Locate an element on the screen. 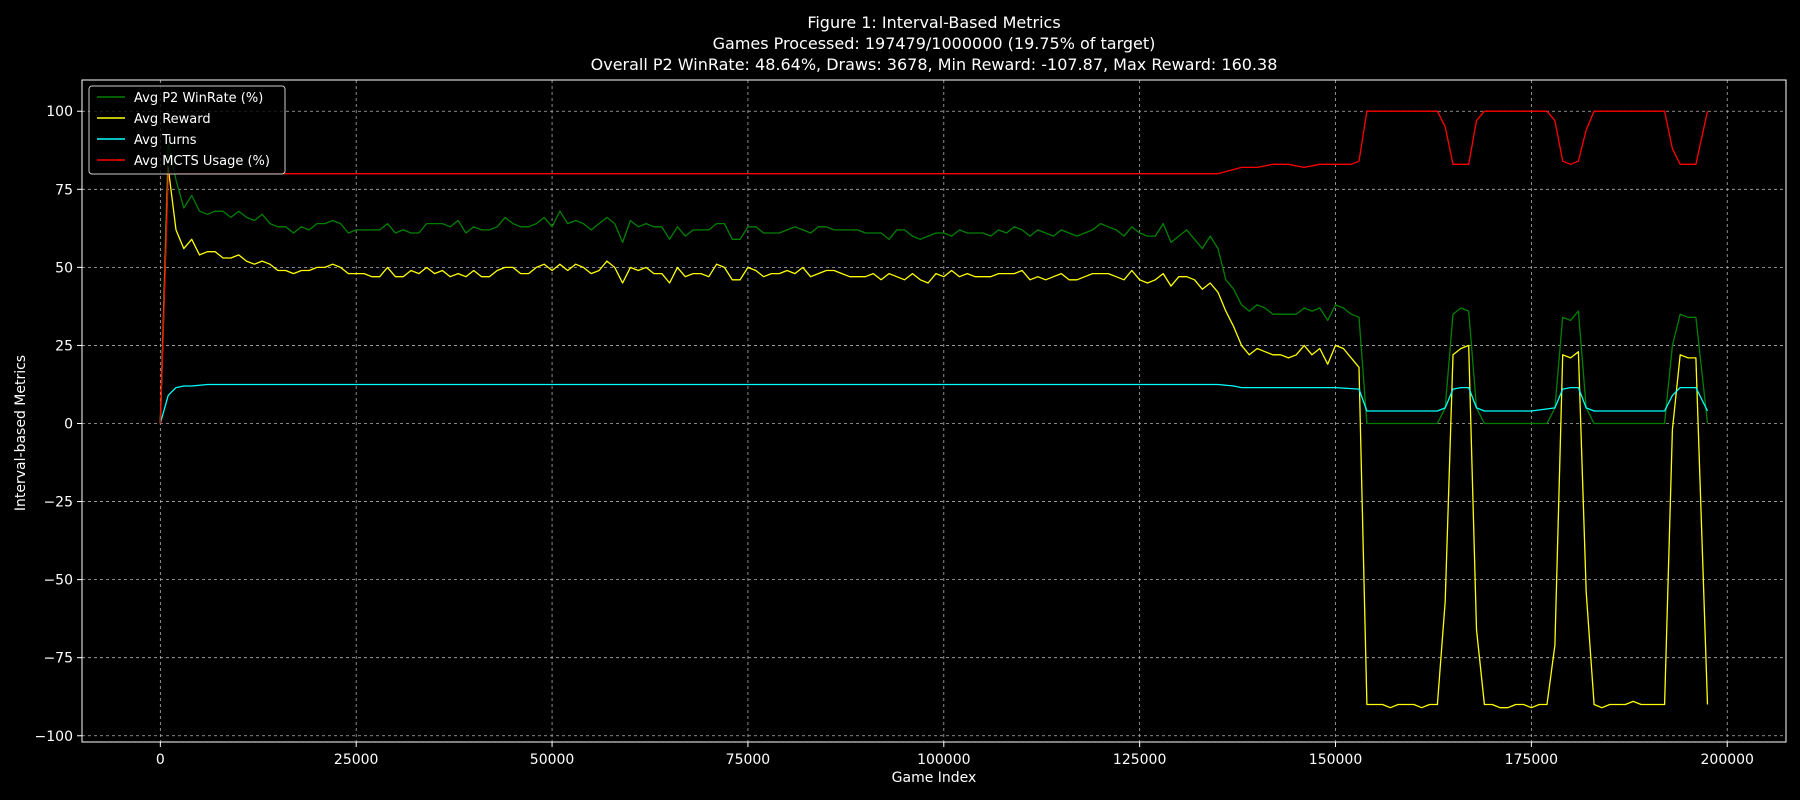  y-tick-label: −50 is located at coordinates (58, 581).